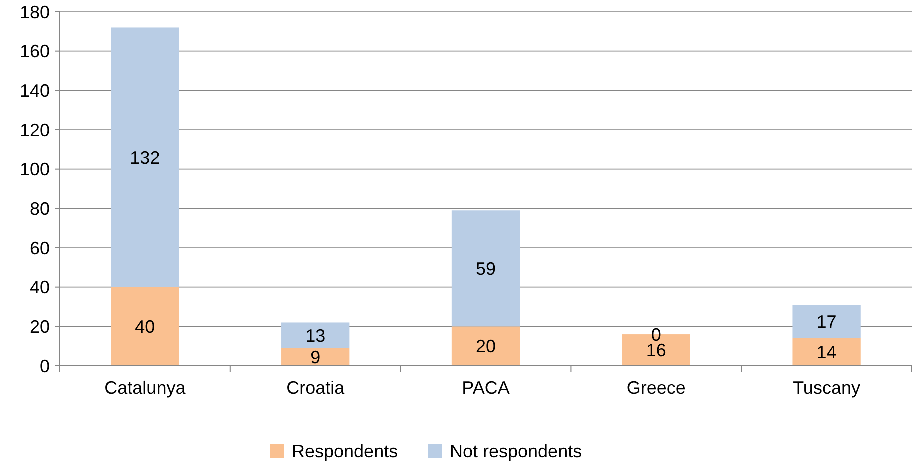 This screenshot has width=916, height=468. I want to click on data-label: 40, so click(145, 326).